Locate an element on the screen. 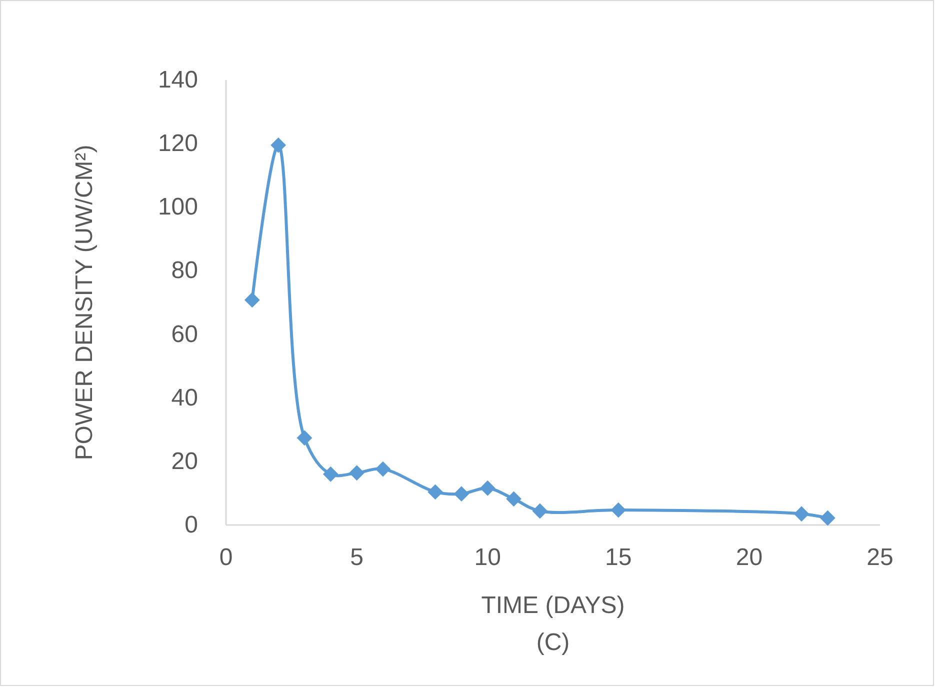  x-axis-title: TIME (DAYS) is located at coordinates (553, 605).